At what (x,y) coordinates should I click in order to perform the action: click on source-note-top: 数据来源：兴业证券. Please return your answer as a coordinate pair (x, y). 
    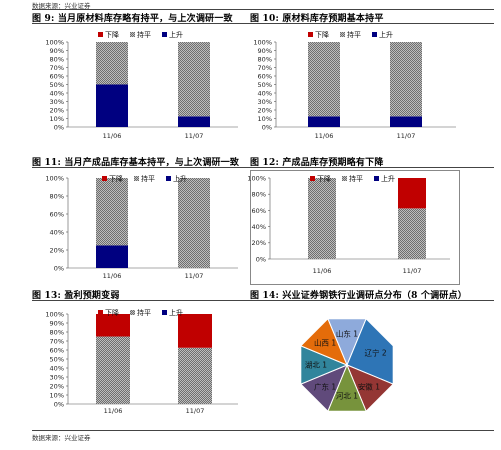
    Looking at the image, I should click on (61, 6).